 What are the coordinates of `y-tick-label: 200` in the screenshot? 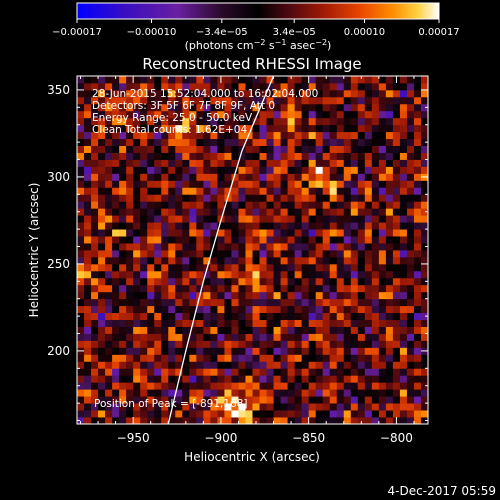 It's located at (58, 351).